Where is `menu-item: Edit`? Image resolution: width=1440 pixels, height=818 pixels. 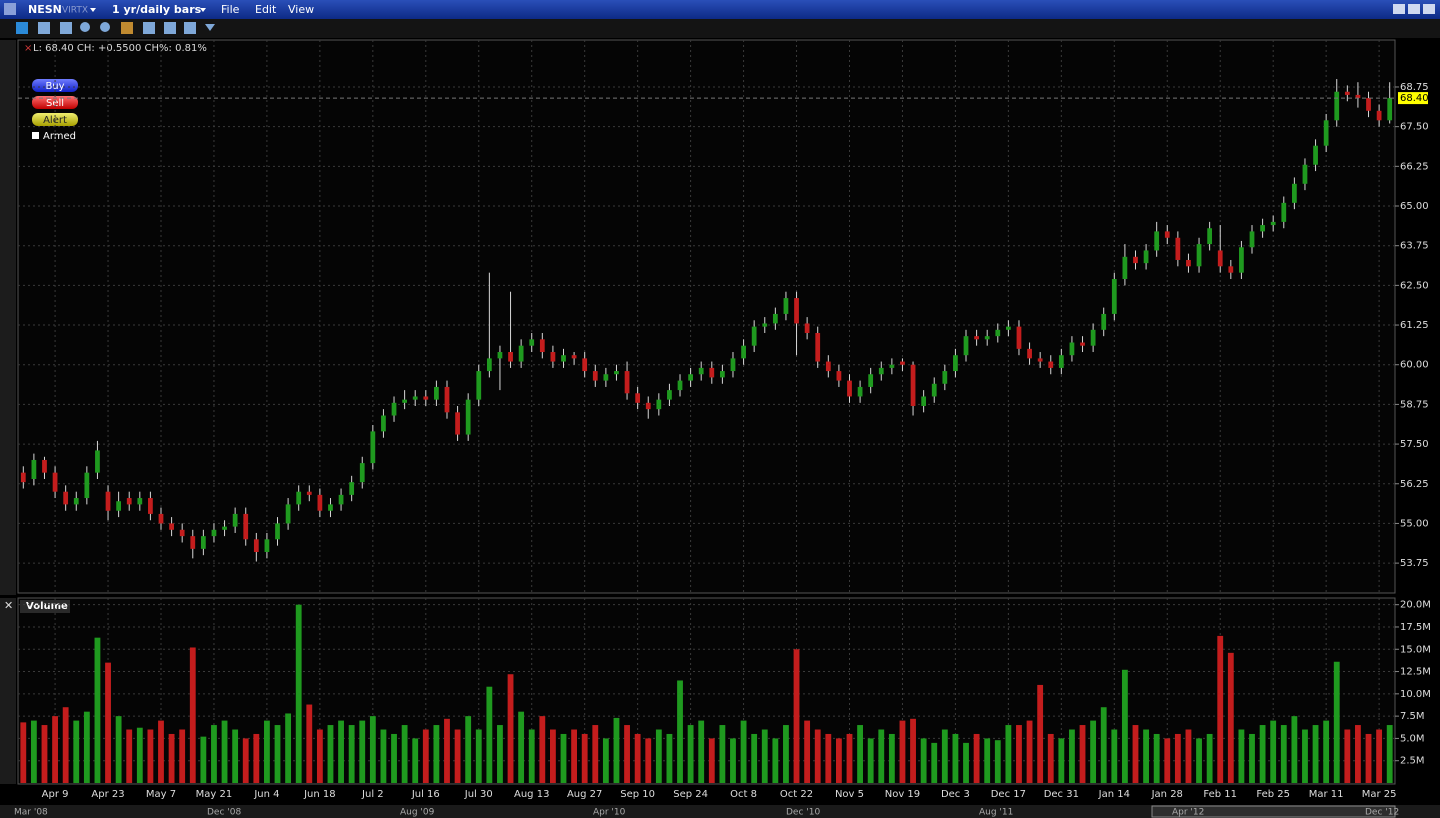
menu-item: Edit is located at coordinates (266, 9).